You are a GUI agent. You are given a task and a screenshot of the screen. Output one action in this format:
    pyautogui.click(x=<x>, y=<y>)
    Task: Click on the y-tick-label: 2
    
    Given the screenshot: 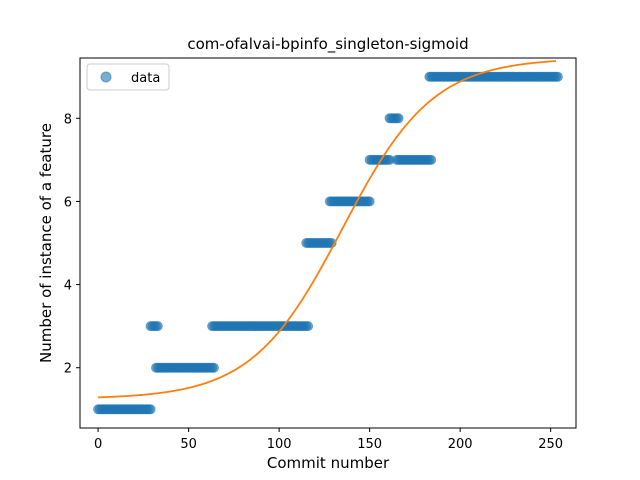 What is the action you would take?
    pyautogui.click(x=68, y=369)
    